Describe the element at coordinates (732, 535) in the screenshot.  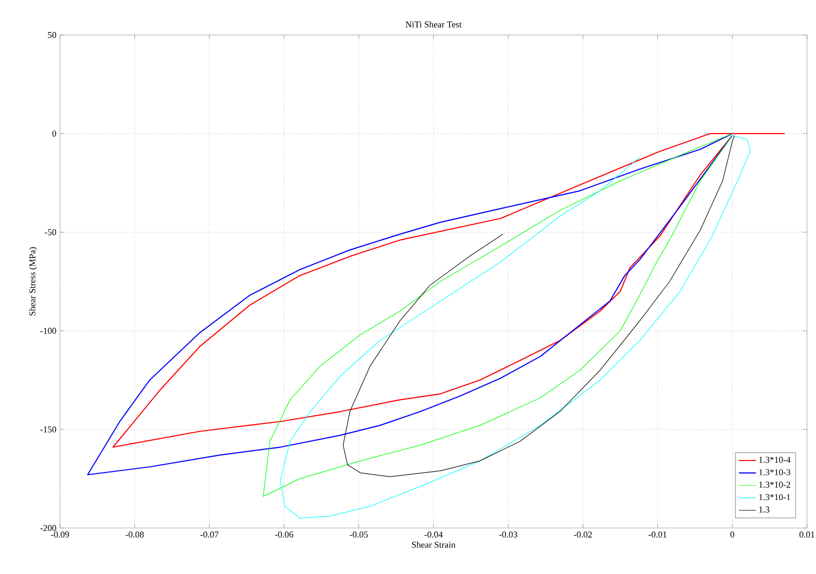
I see `x-tick-label: 0` at that location.